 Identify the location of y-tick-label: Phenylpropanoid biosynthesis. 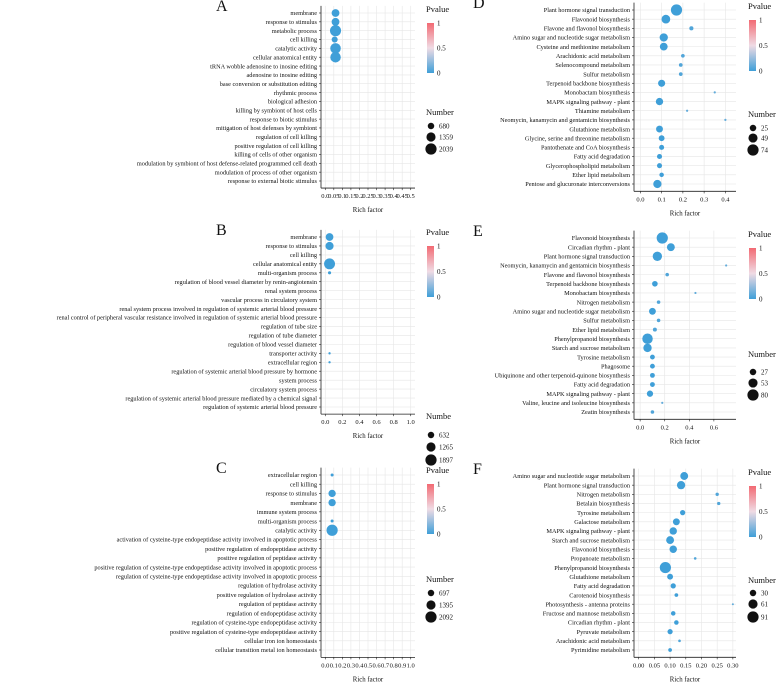
(592, 568).